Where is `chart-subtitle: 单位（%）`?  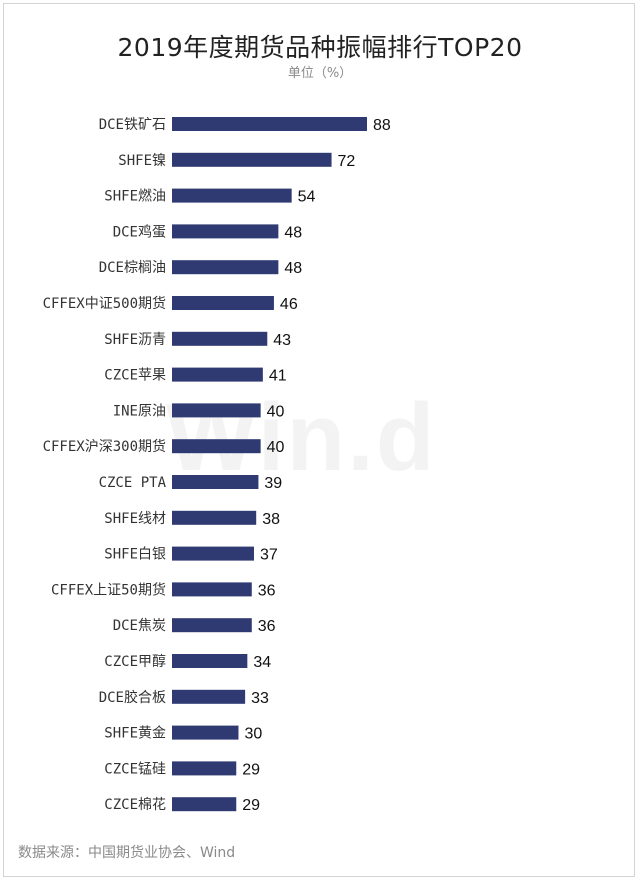
chart-subtitle: 单位（%） is located at coordinates (320, 73).